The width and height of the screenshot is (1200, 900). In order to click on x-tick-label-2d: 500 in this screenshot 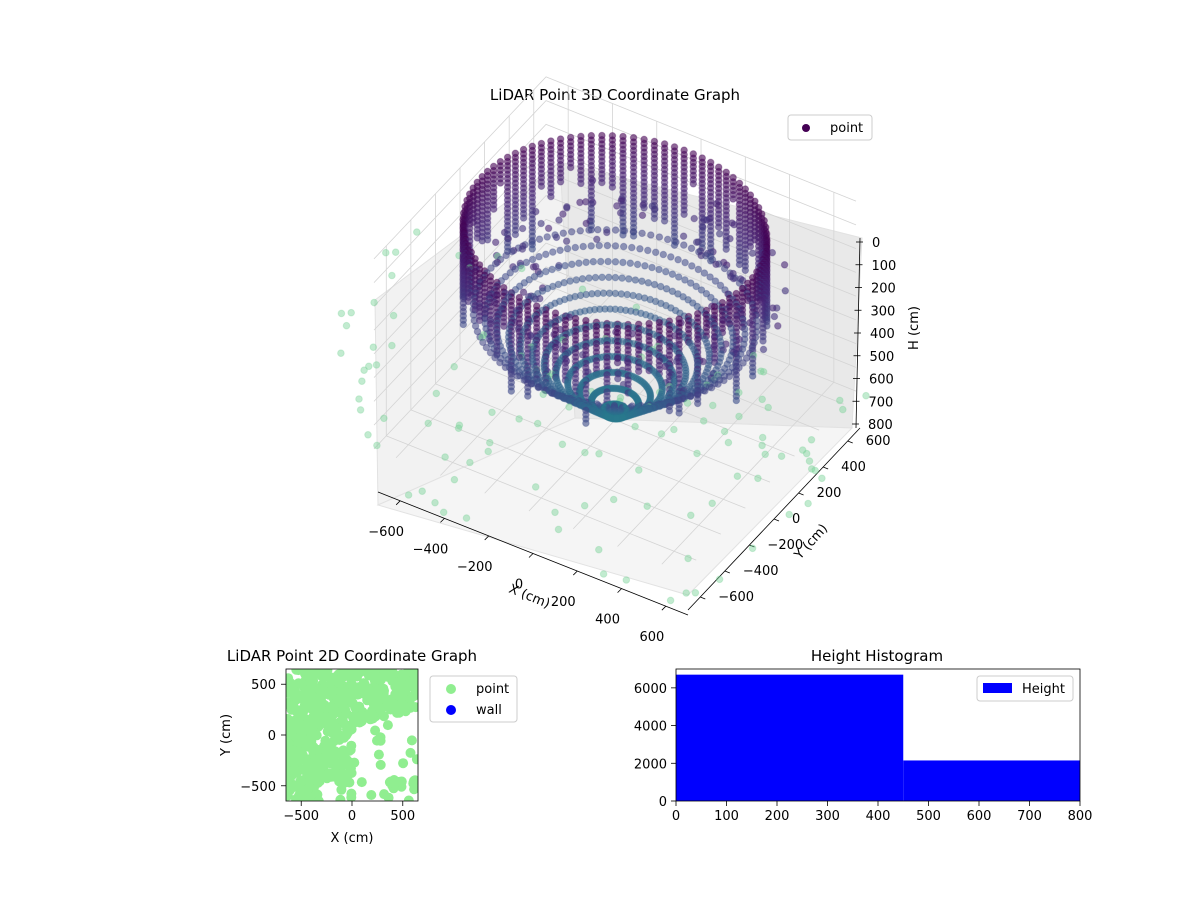, I will do `click(402, 816)`.